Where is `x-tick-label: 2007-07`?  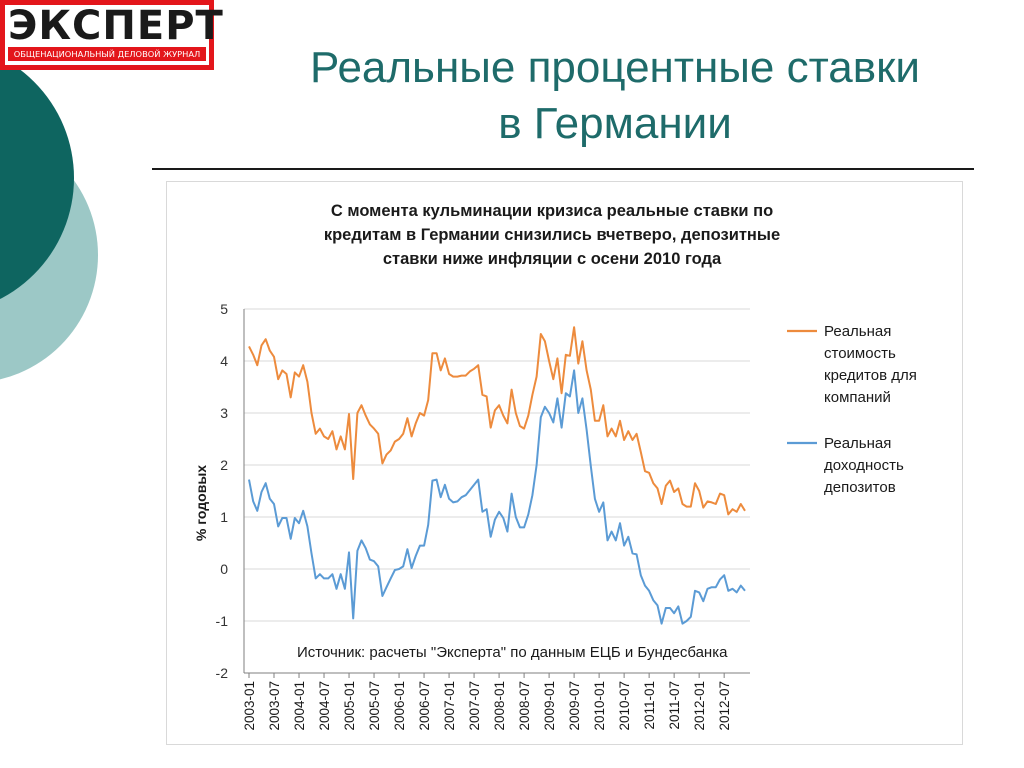
x-tick-label: 2007-07 is located at coordinates (474, 706).